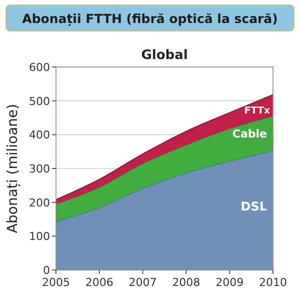  Describe the element at coordinates (230, 282) in the screenshot. I see `x-tick-label: 2009` at that location.